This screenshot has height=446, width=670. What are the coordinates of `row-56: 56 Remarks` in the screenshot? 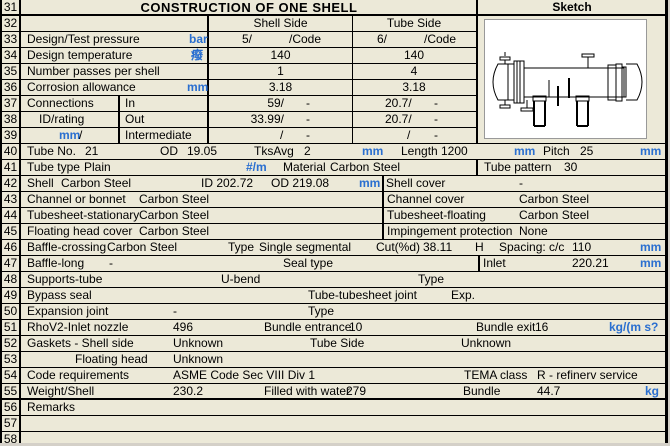 It's located at (333, 408).